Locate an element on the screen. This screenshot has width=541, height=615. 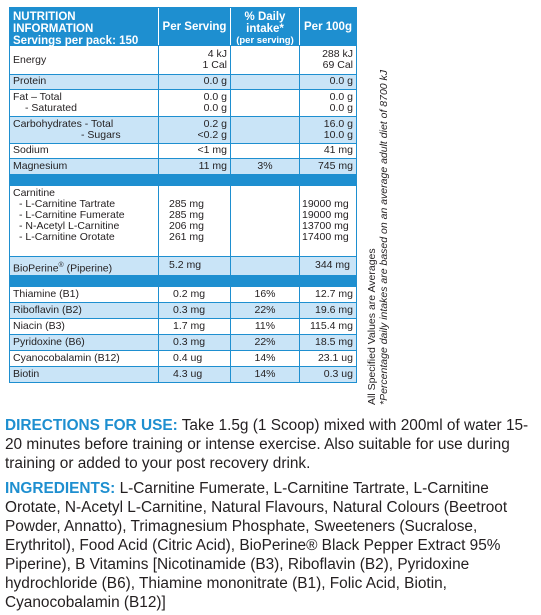
col-daily-intake: % Daily intake* (per serving) is located at coordinates (265, 27).